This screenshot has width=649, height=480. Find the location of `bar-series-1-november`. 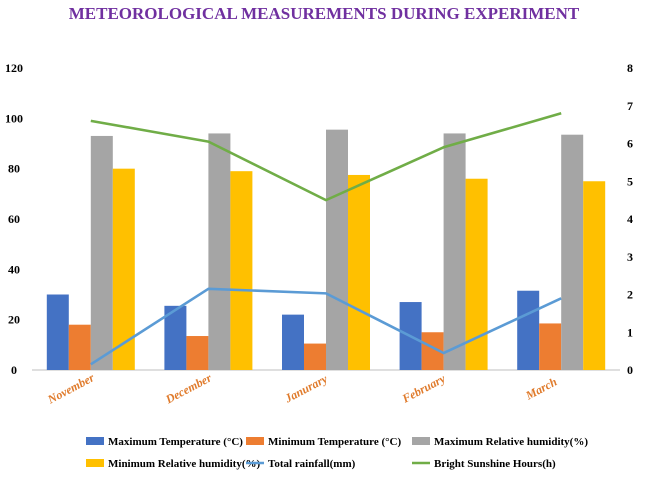

bar-series-1-november is located at coordinates (79, 347).